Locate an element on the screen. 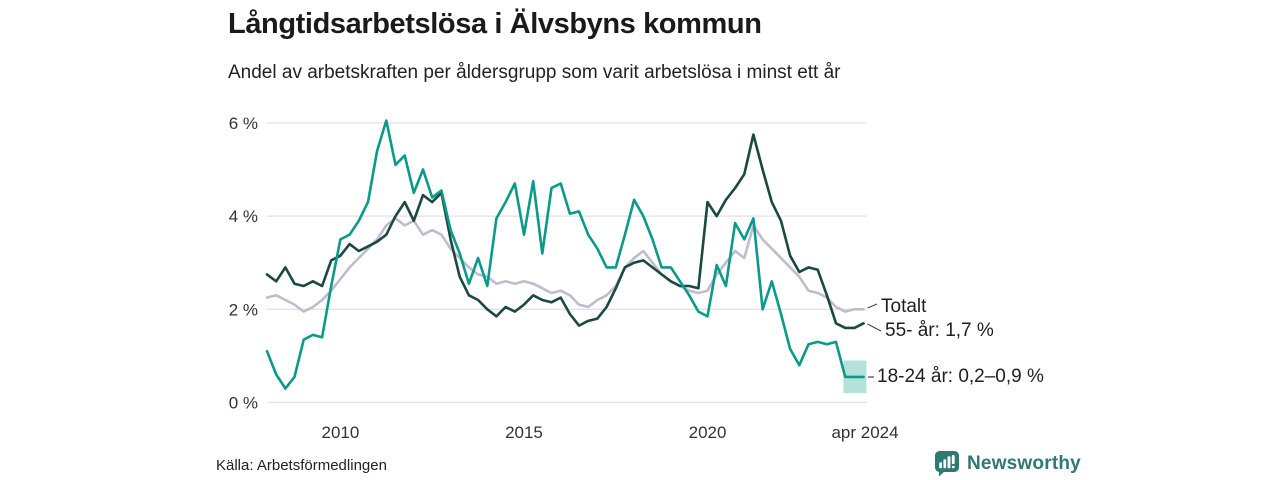  series-end-label-totalt: Totalt is located at coordinates (904, 306).